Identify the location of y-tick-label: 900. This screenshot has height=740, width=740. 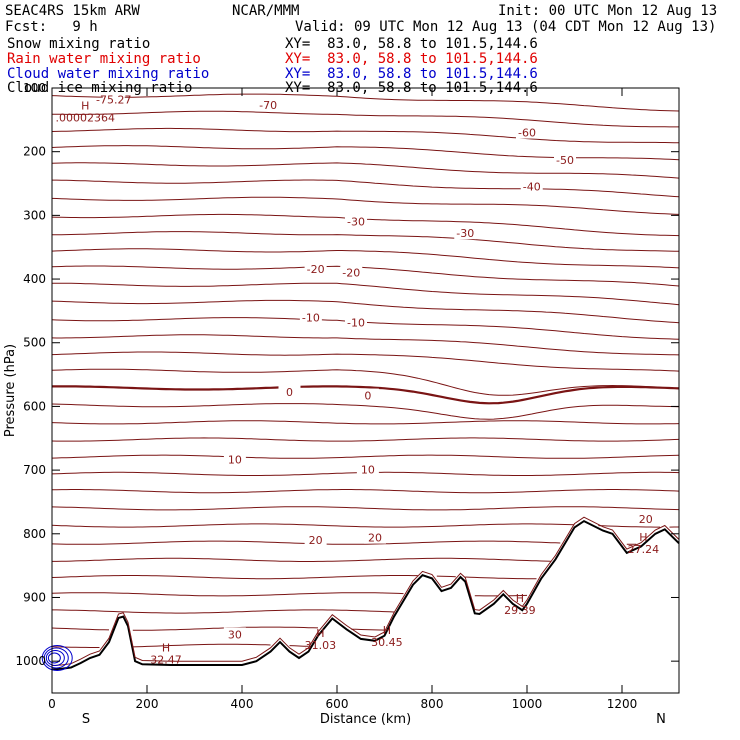
(34, 597).